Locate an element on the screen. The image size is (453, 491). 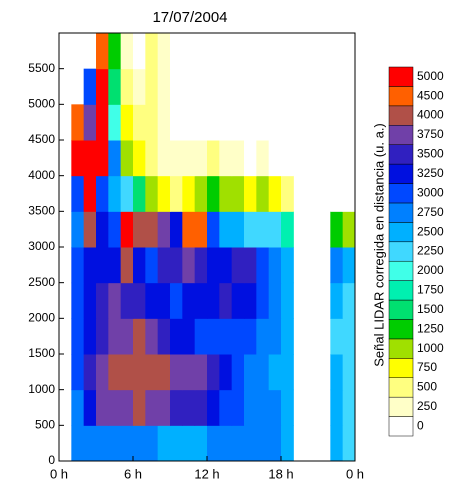
y-tick-label: 3000 is located at coordinates (41, 246).